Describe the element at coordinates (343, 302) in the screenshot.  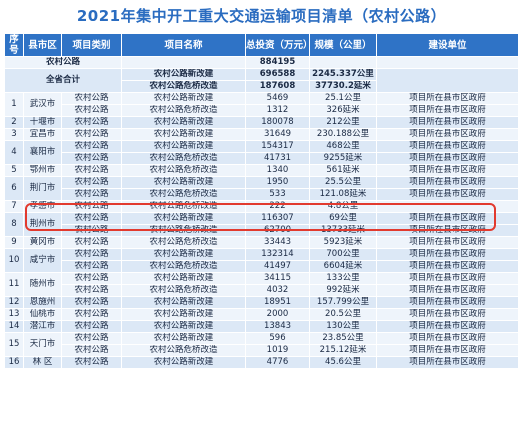
I see `row-scale: 157.799公里` at that location.